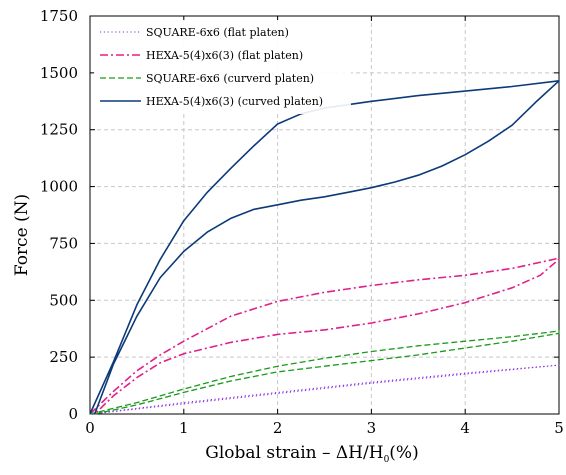  I want to click on y-tick-label: 0, so click(73, 414).